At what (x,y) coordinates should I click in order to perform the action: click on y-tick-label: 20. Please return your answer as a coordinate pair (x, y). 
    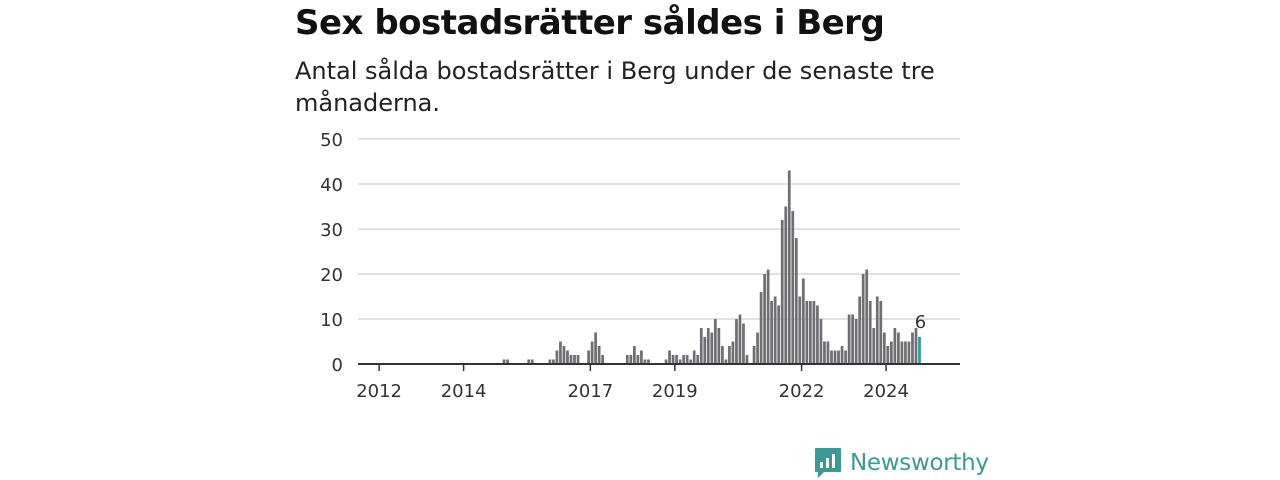
    Looking at the image, I should click on (331, 275).